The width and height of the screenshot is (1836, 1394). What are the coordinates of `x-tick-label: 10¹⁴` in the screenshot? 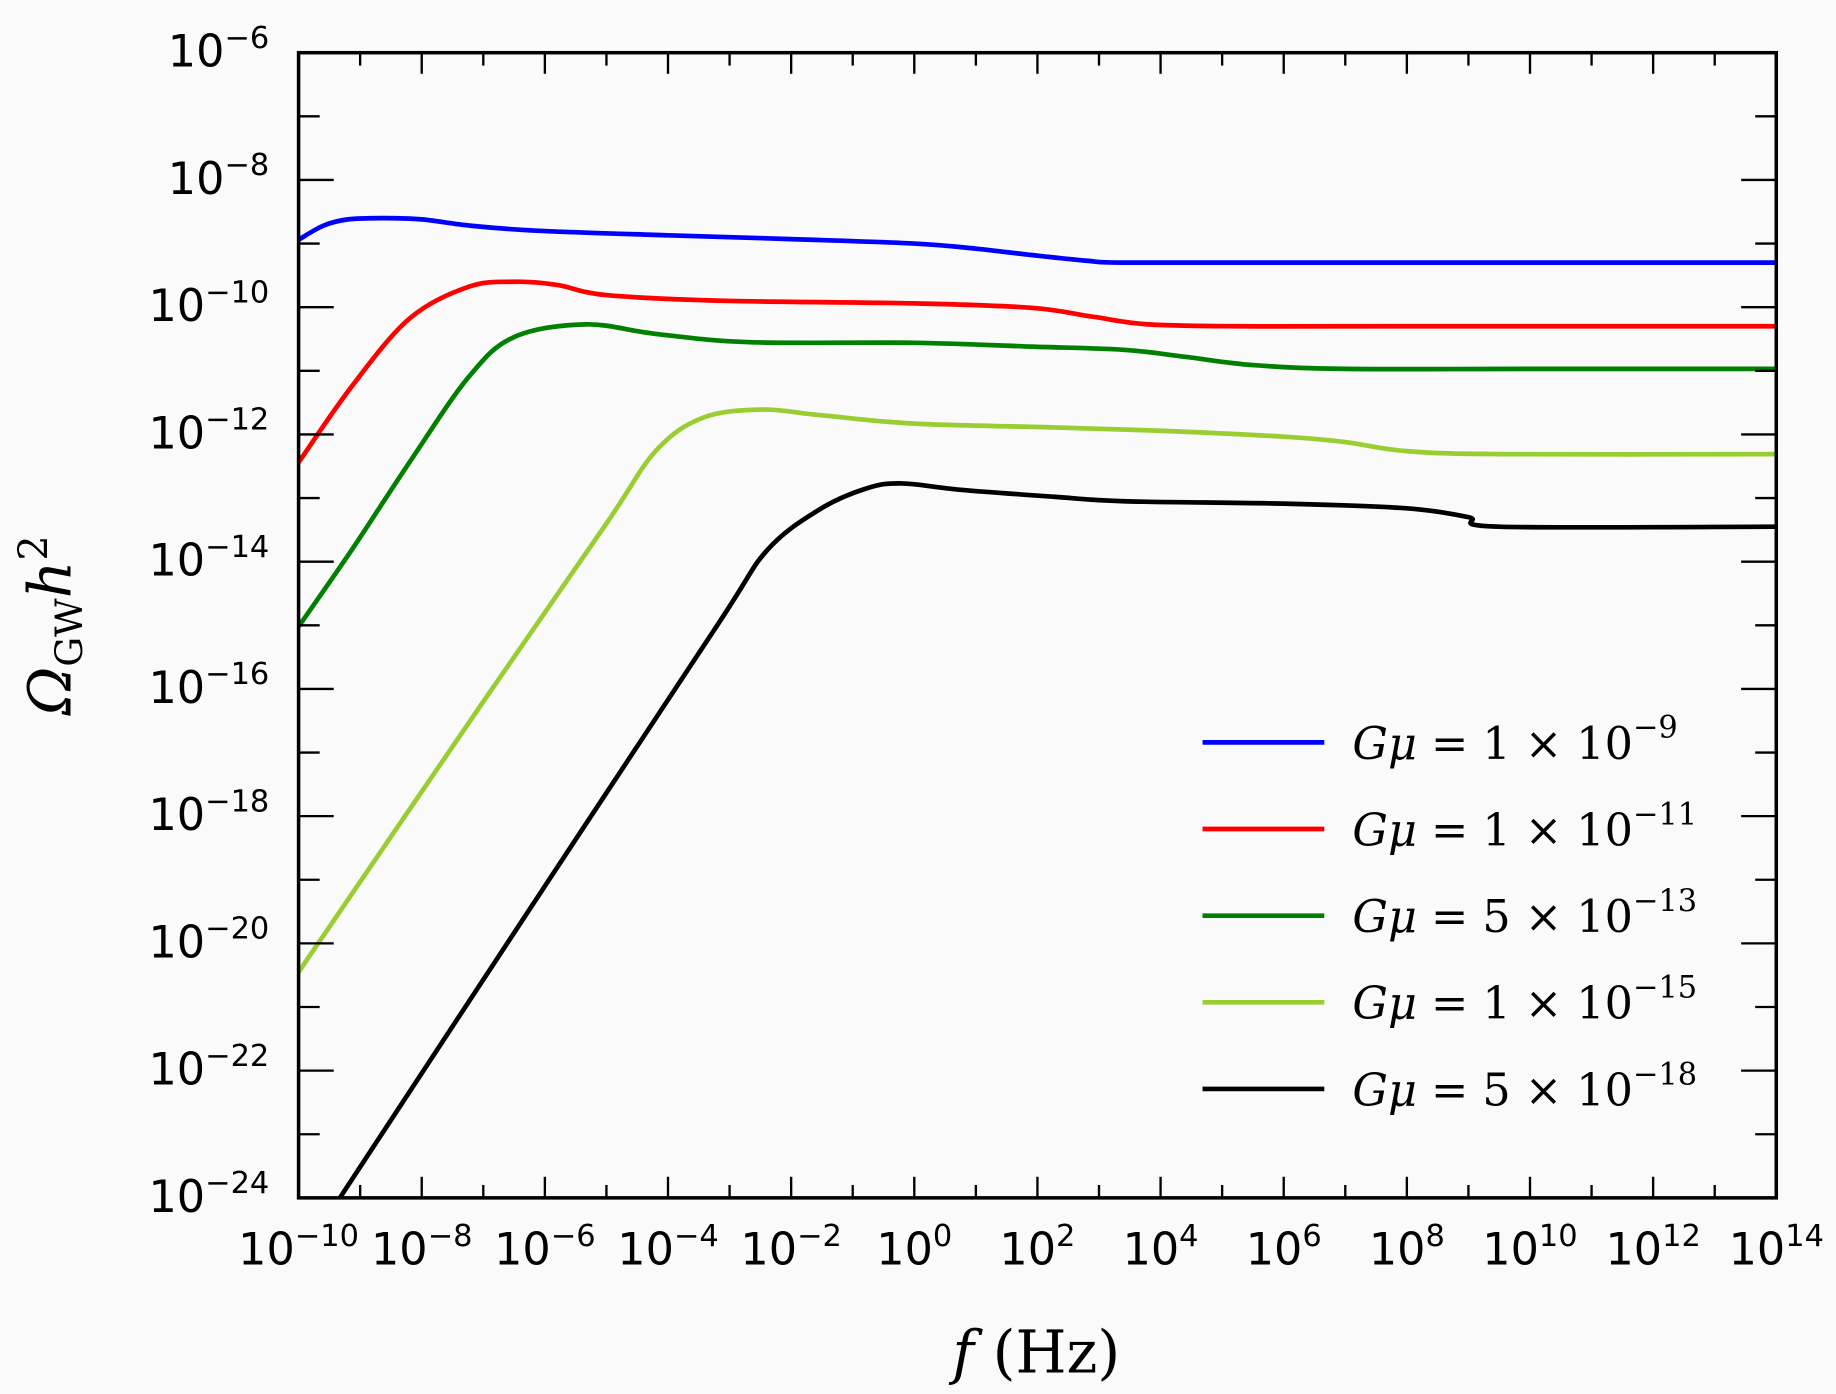 It's located at (1776, 1247).